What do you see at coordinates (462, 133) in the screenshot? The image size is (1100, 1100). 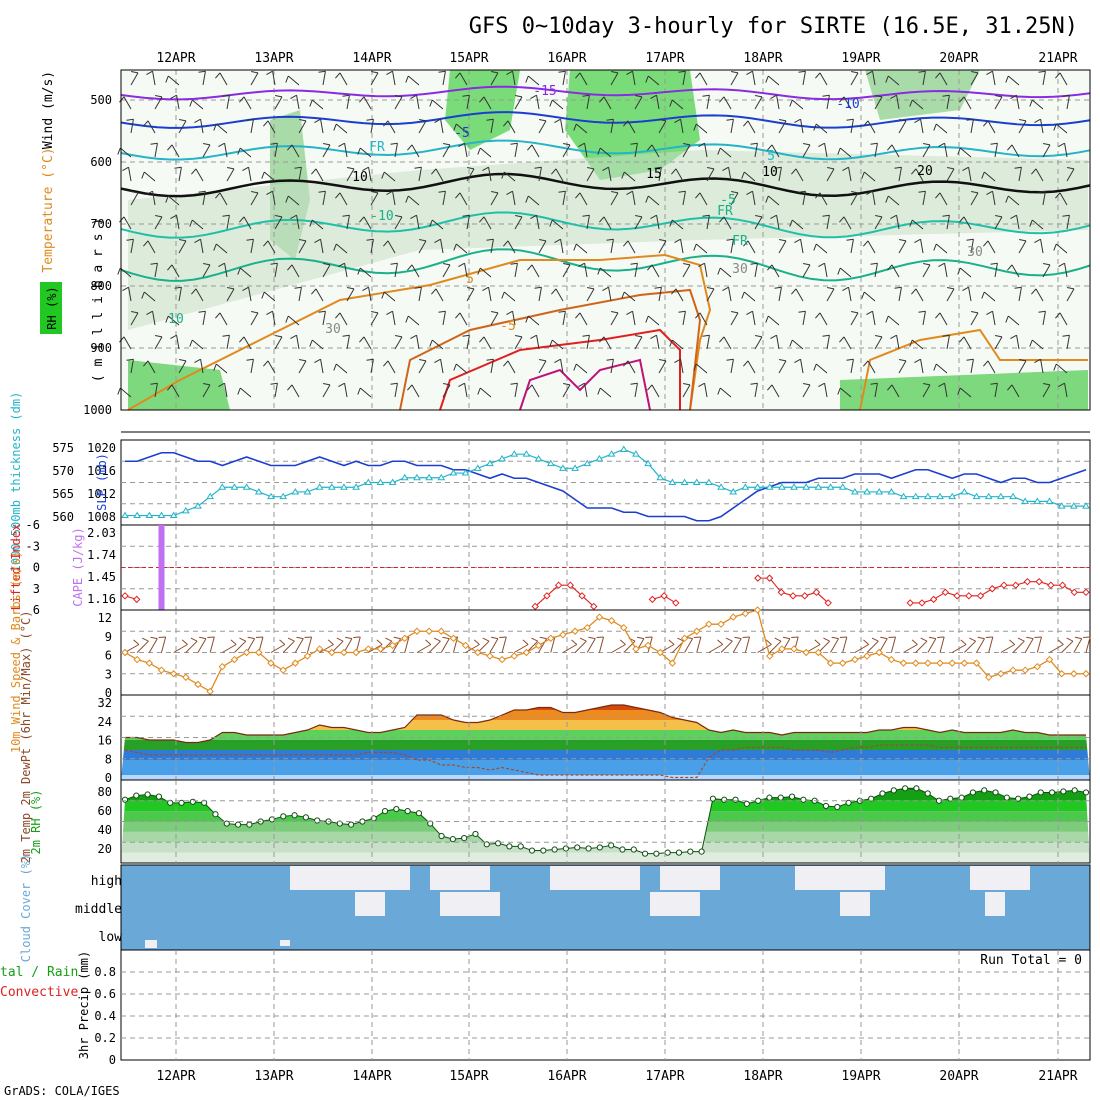 I see `contour-label: -5` at bounding box center [462, 133].